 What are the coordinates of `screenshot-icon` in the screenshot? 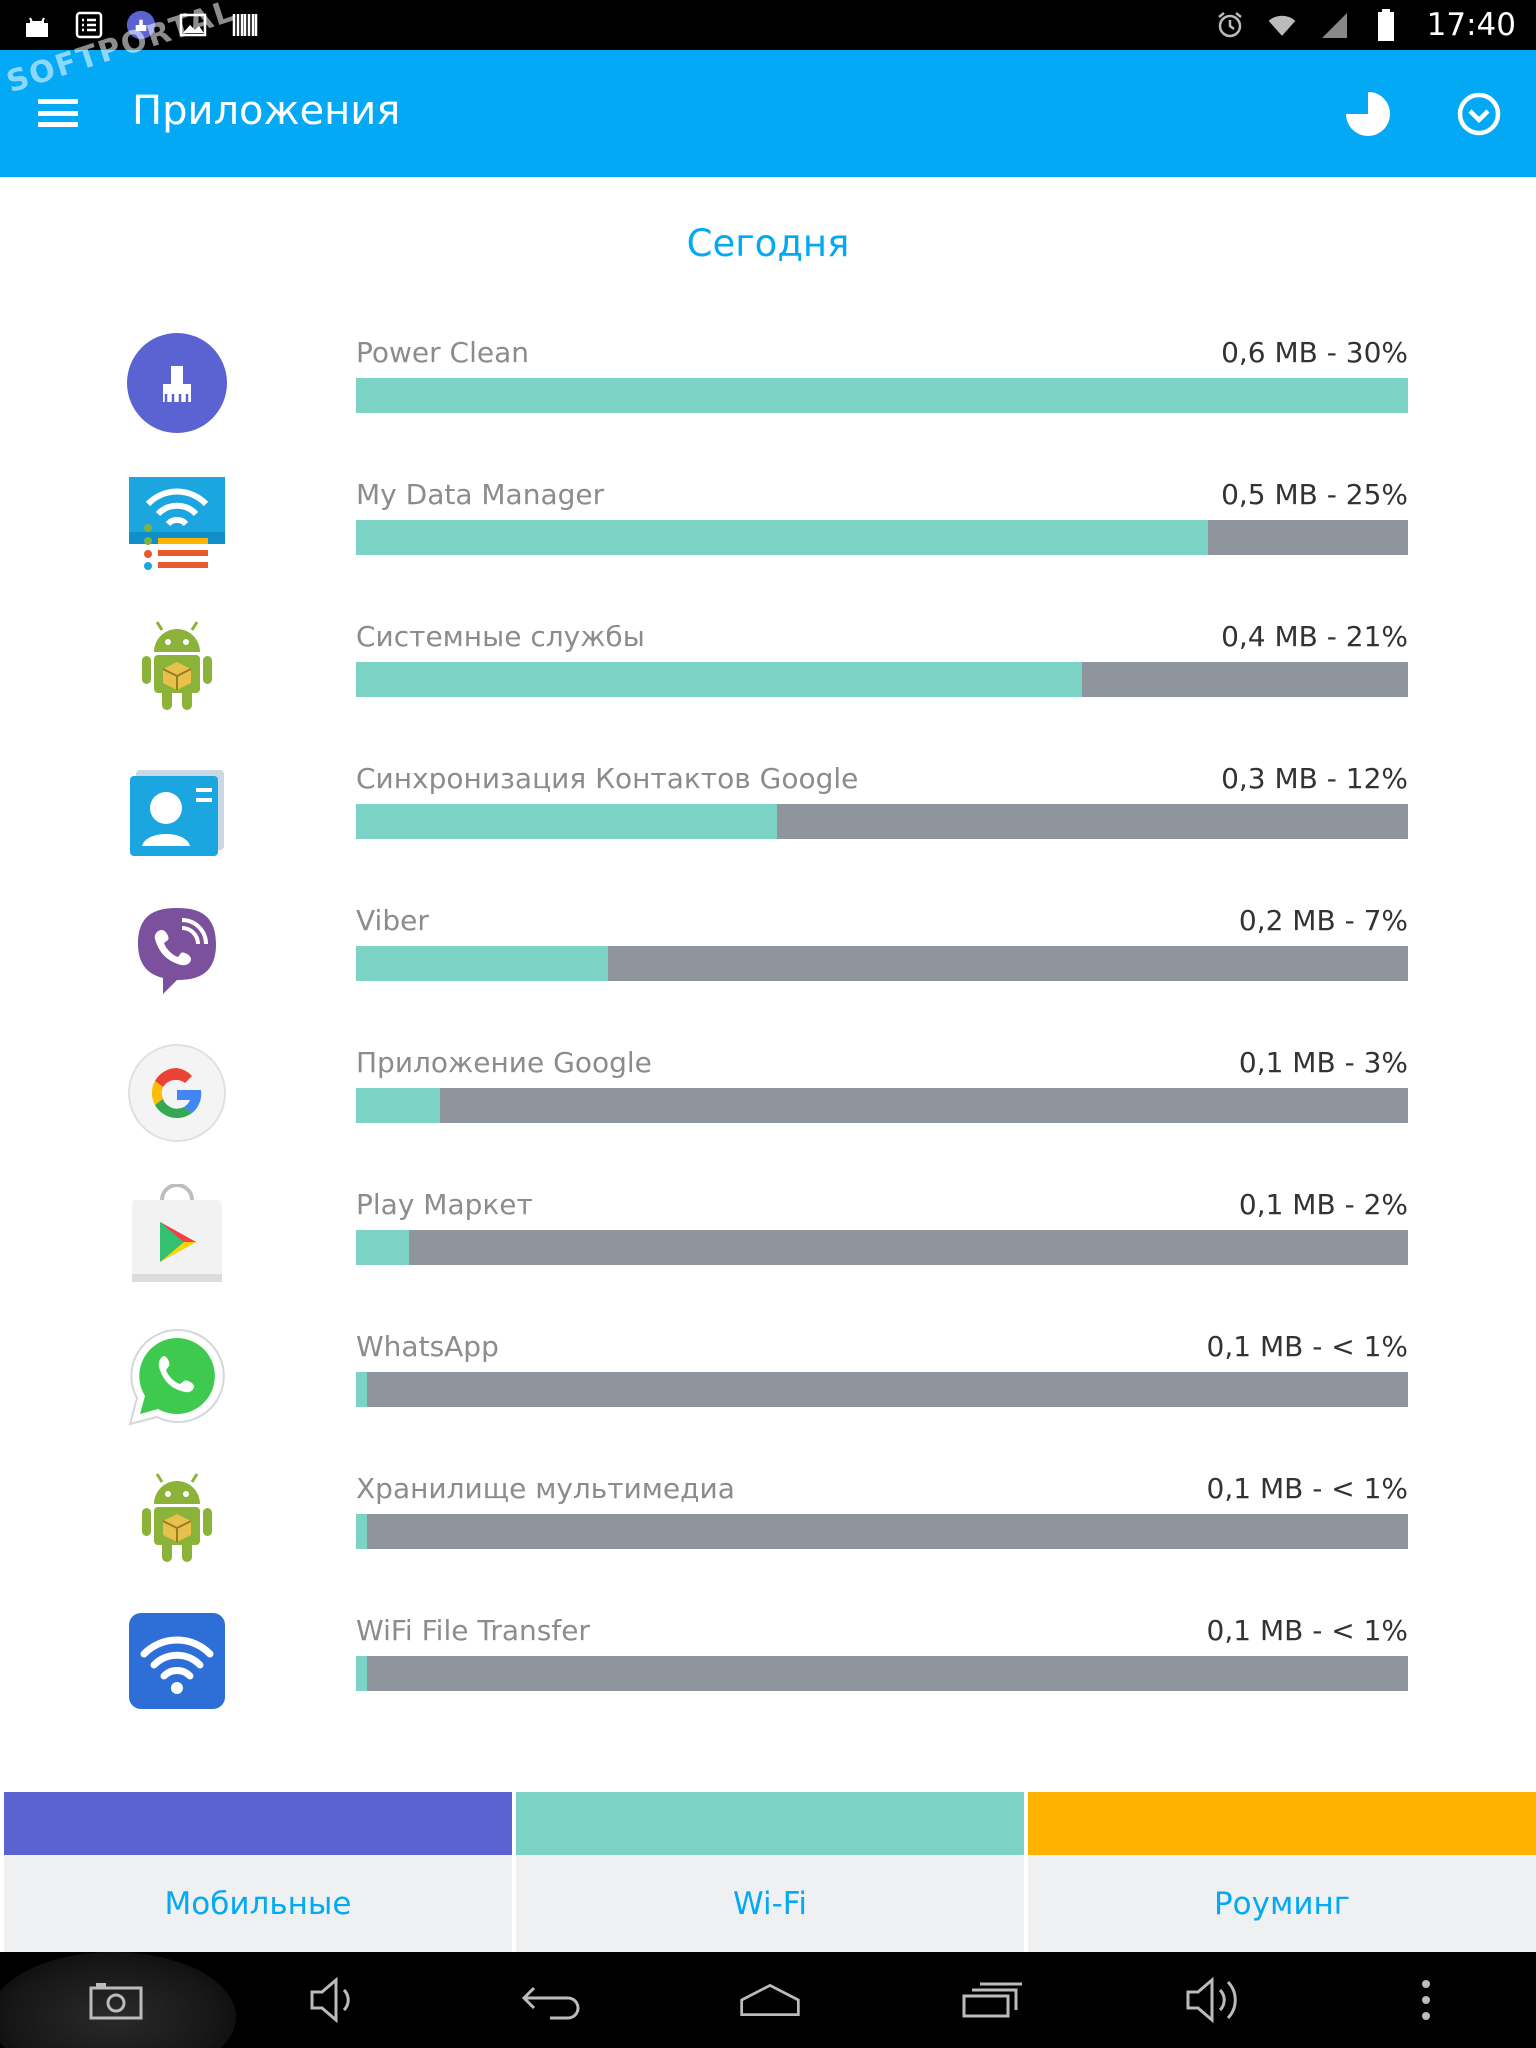 It's located at (116, 2000).